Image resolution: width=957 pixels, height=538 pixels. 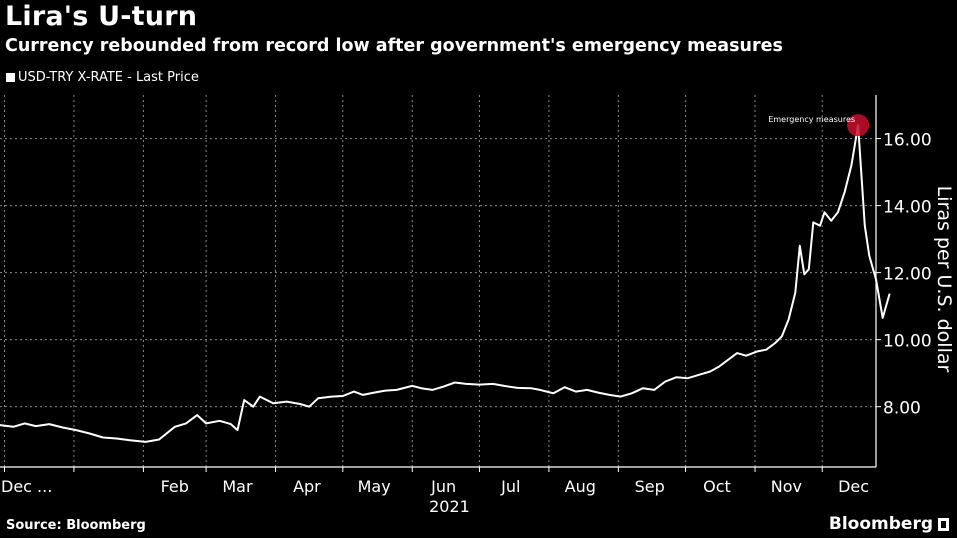 What do you see at coordinates (907, 342) in the screenshot?
I see `y-tick-label: 10.00` at bounding box center [907, 342].